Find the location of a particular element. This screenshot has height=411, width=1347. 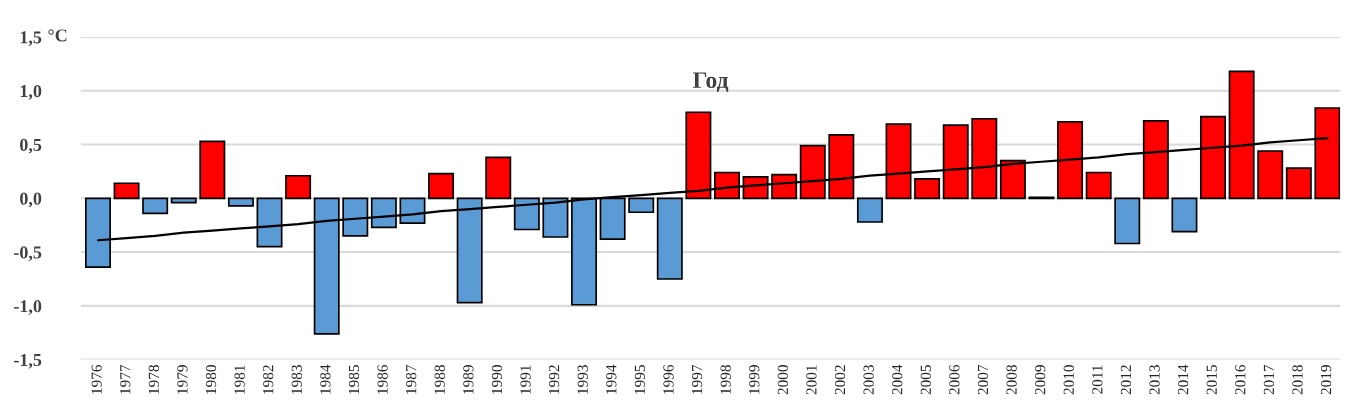

x-tick-label: 1977 is located at coordinates (125, 379).